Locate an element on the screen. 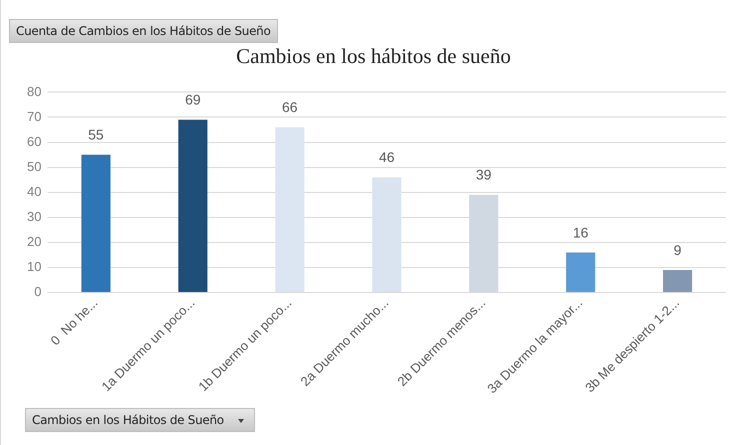  y-tick-label: 50 is located at coordinates (34, 166).